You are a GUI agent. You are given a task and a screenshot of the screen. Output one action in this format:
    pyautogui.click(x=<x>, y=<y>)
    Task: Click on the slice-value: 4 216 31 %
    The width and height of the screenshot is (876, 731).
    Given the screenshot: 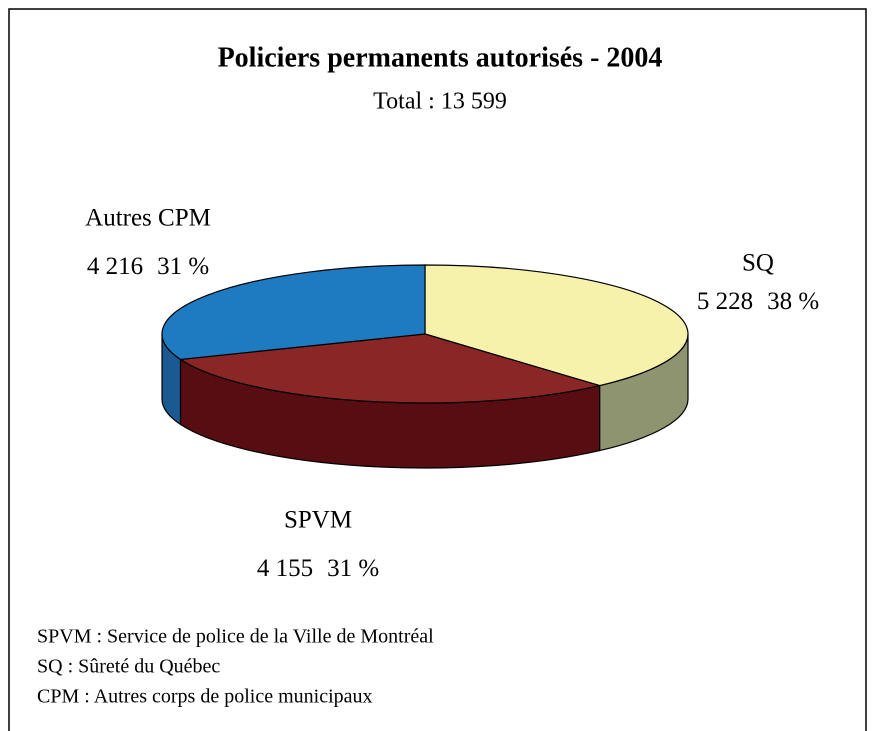 What is the action you would take?
    pyautogui.click(x=148, y=266)
    